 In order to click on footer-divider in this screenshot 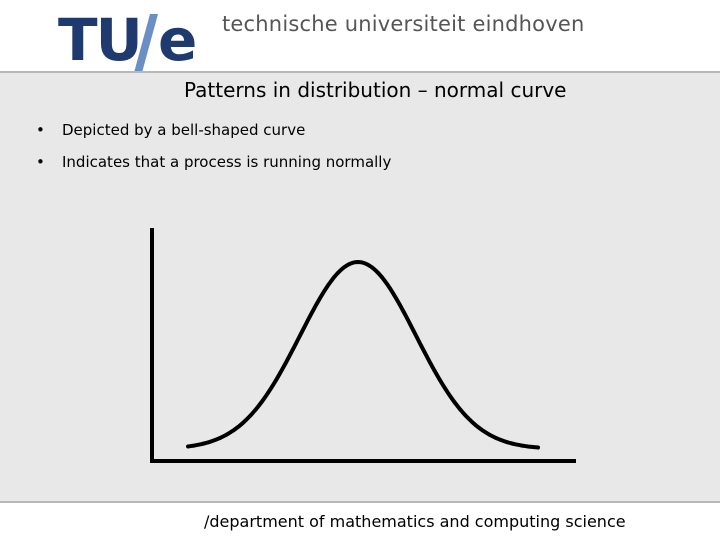, I will do `click(360, 502)`.